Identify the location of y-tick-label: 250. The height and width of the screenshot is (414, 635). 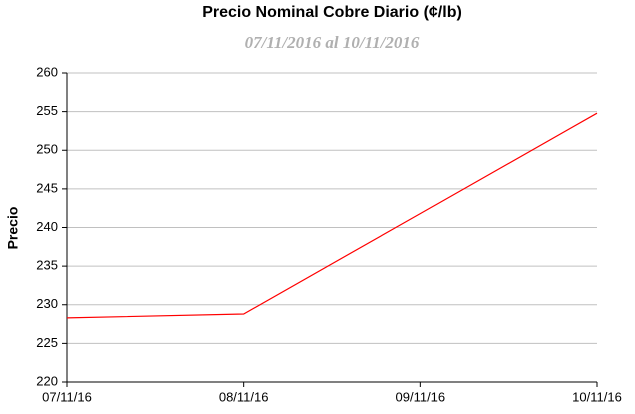
(47, 149).